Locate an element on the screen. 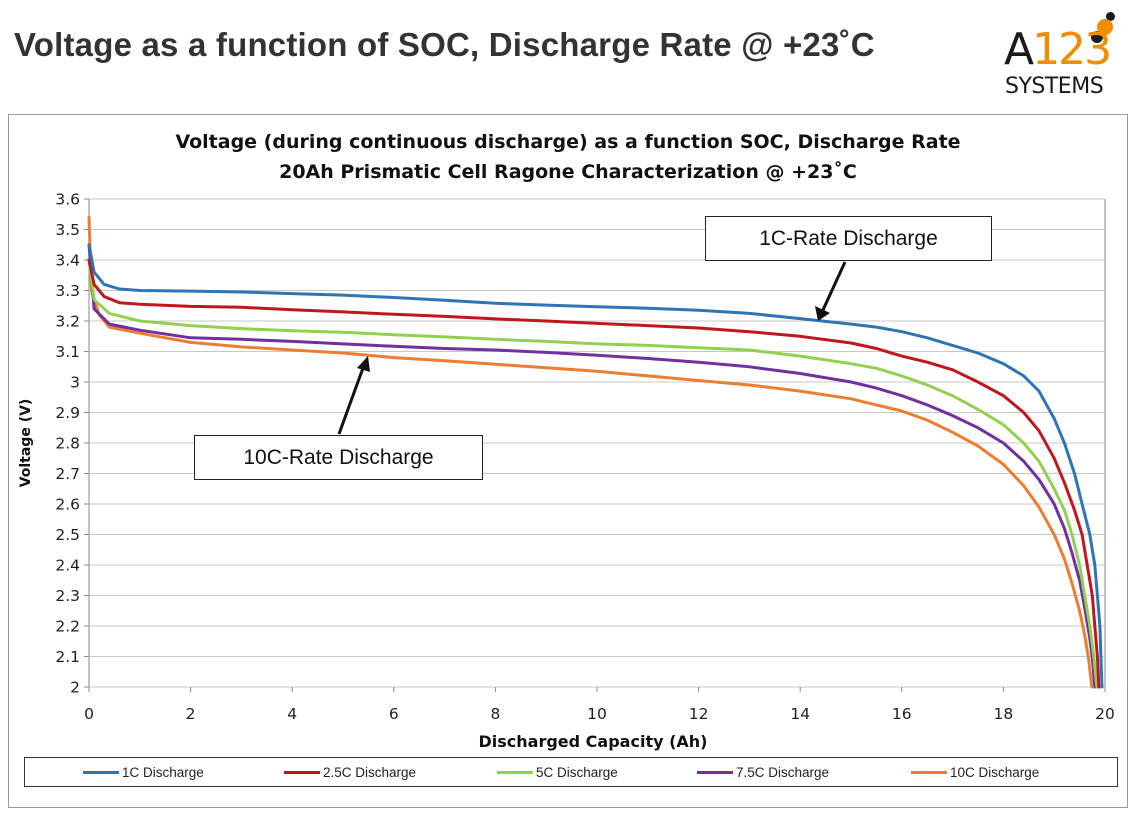 This screenshot has height=815, width=1137. logo-subtitle: SYSTEMS is located at coordinates (1054, 86).